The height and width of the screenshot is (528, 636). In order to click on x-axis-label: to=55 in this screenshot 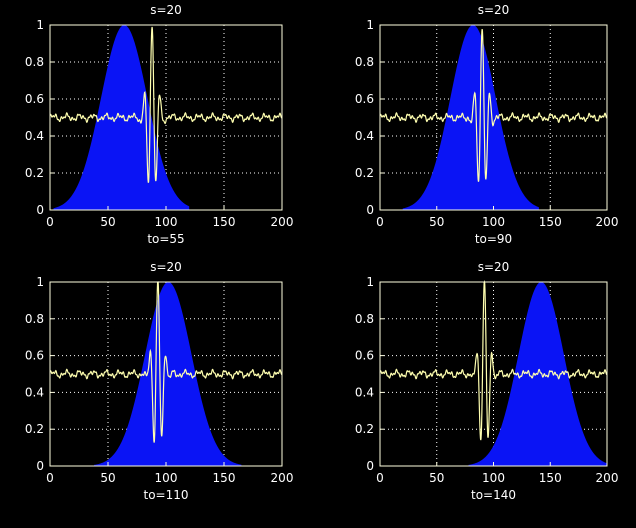, I will do `click(165, 239)`.